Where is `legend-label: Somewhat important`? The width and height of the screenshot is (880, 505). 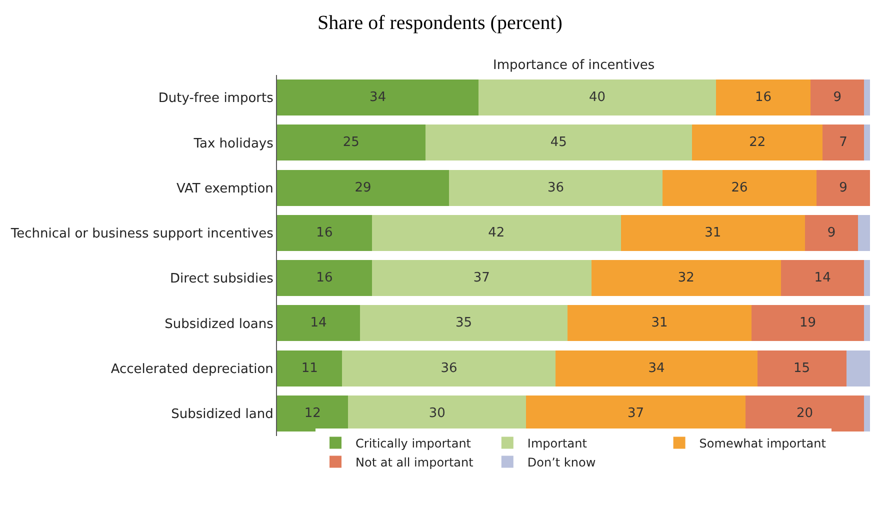 legend-label: Somewhat important is located at coordinates (762, 443).